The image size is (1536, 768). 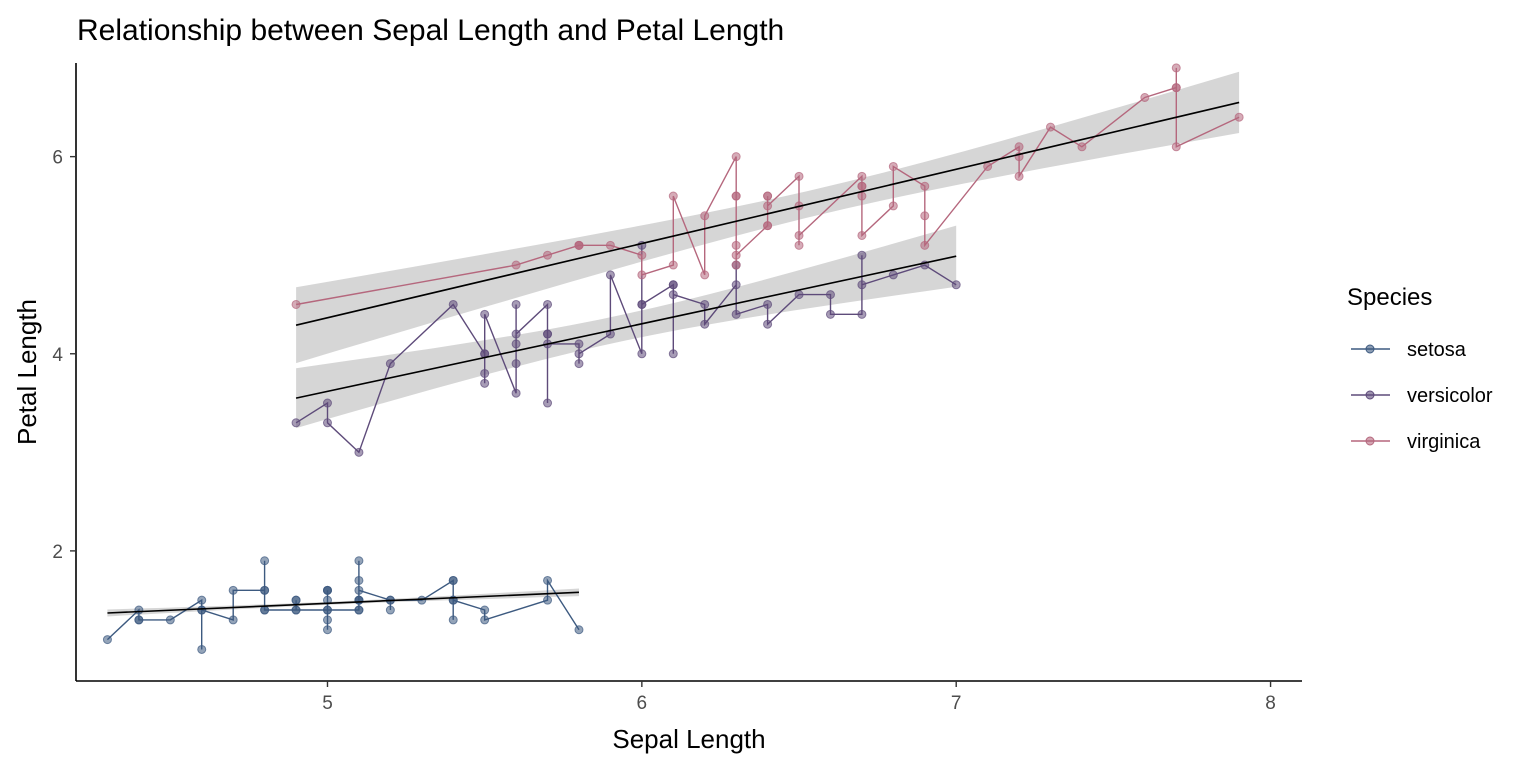 What do you see at coordinates (1270, 703) in the screenshot?
I see `x-tick-label: 8` at bounding box center [1270, 703].